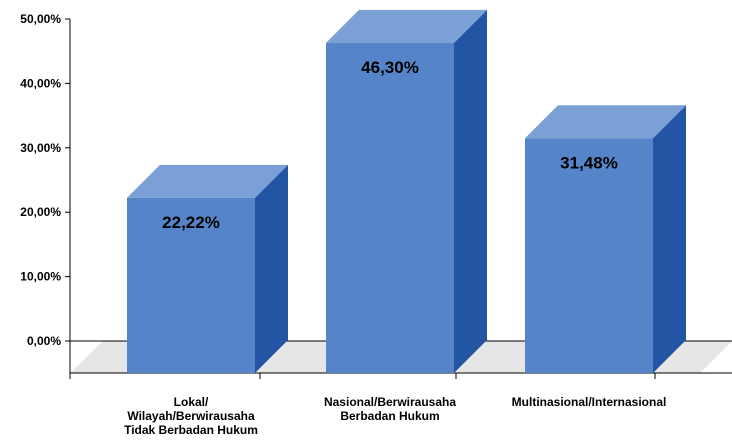  I want to click on y-tick-label: 20,00%, so click(40, 212).